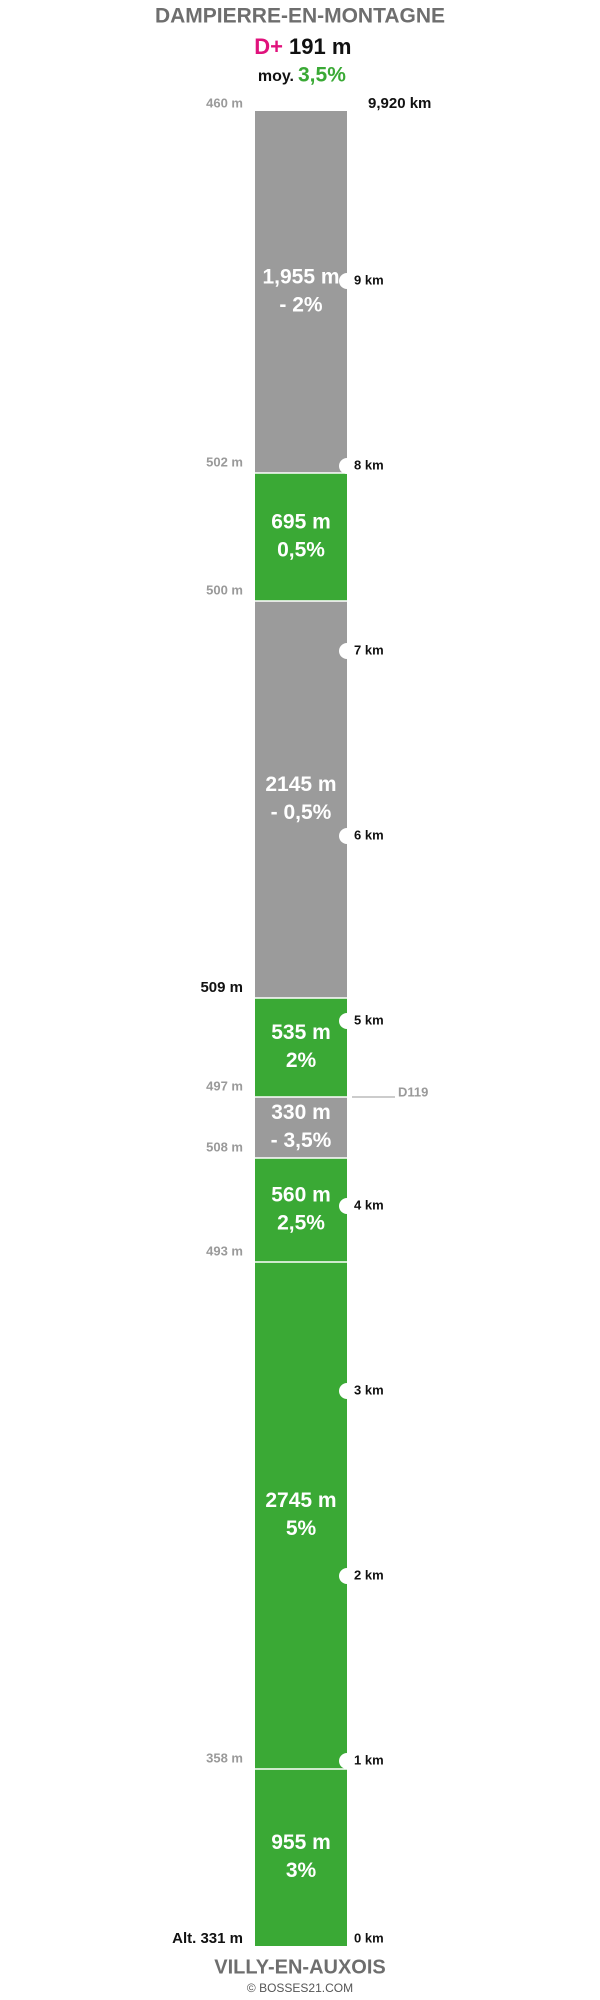 The height and width of the screenshot is (2000, 600). I want to click on altitude-label: 508 m, so click(224, 1146).